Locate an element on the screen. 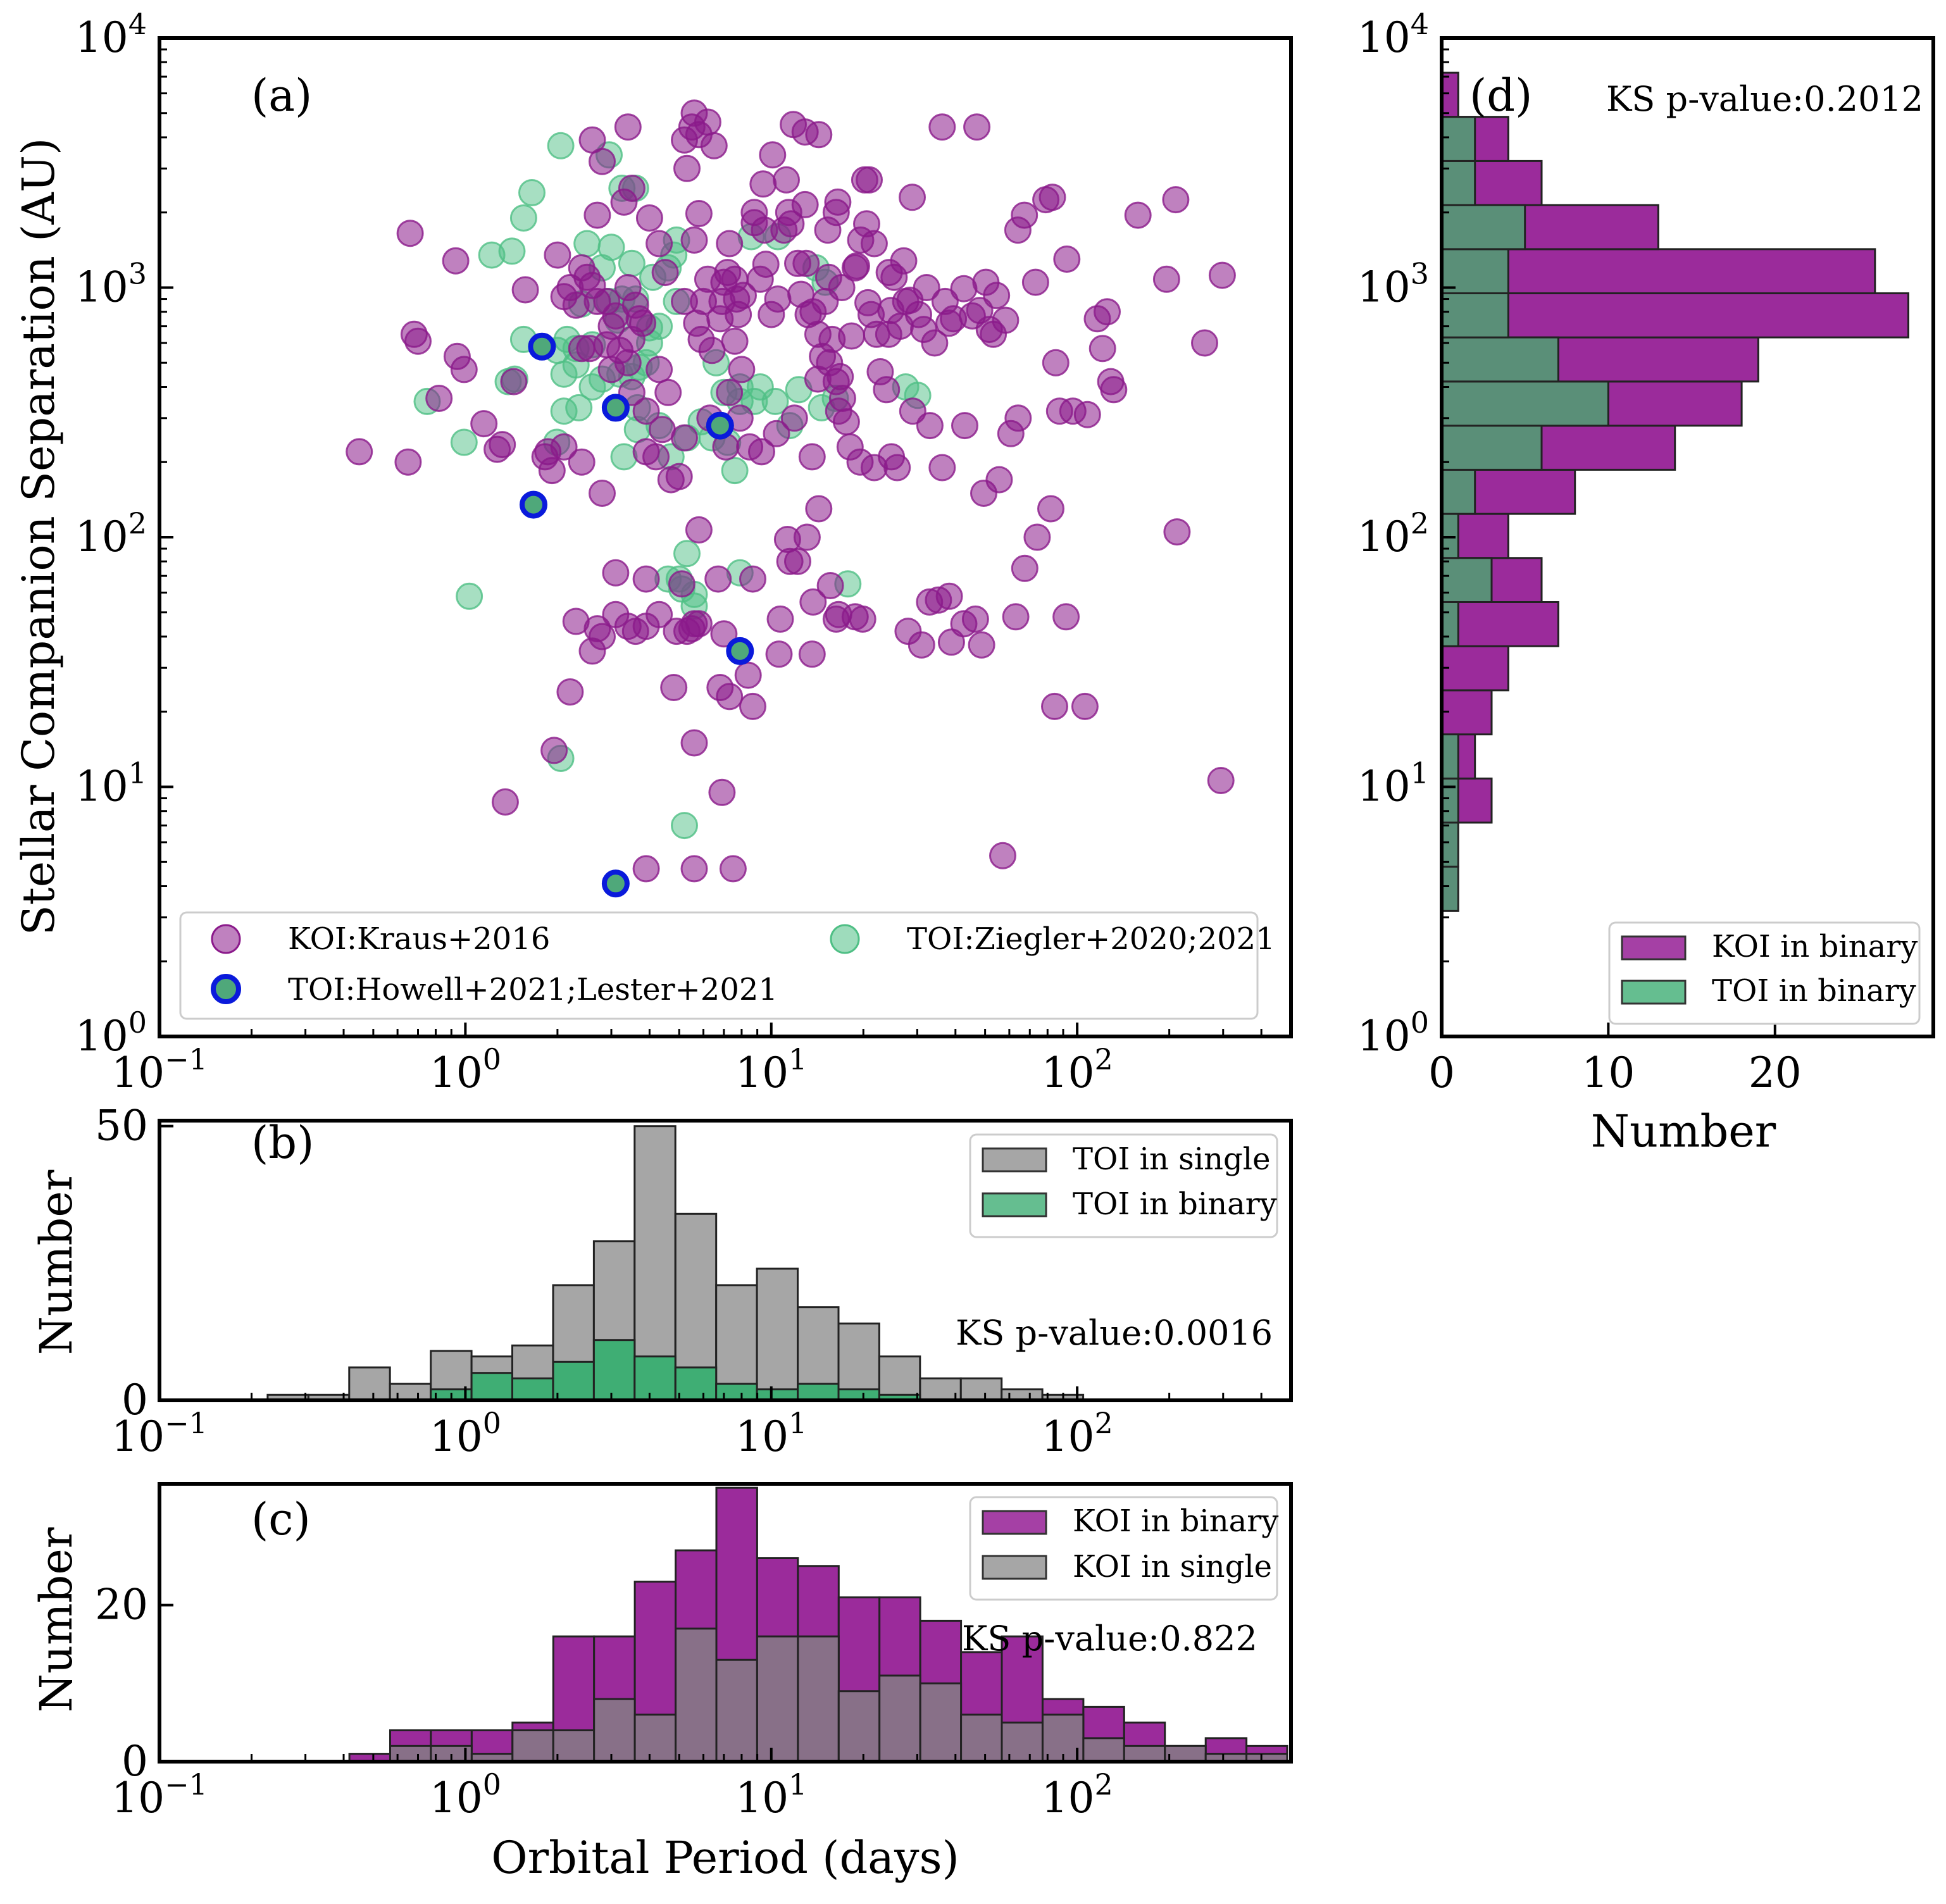 This screenshot has height=1904, width=1946. b-x-tick-label: 100 is located at coordinates (465, 1433).